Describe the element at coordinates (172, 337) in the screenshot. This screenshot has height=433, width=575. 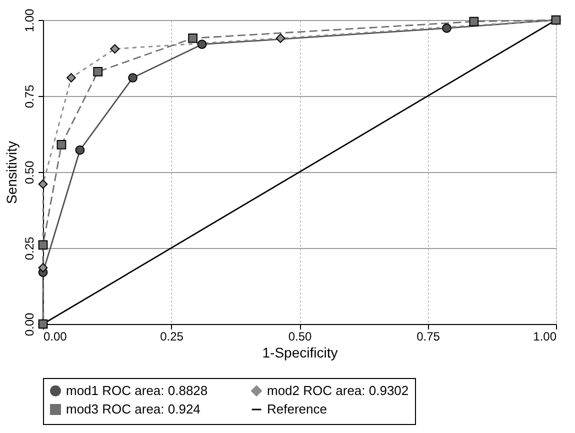
I see `x-tick-label: 0.25` at that location.